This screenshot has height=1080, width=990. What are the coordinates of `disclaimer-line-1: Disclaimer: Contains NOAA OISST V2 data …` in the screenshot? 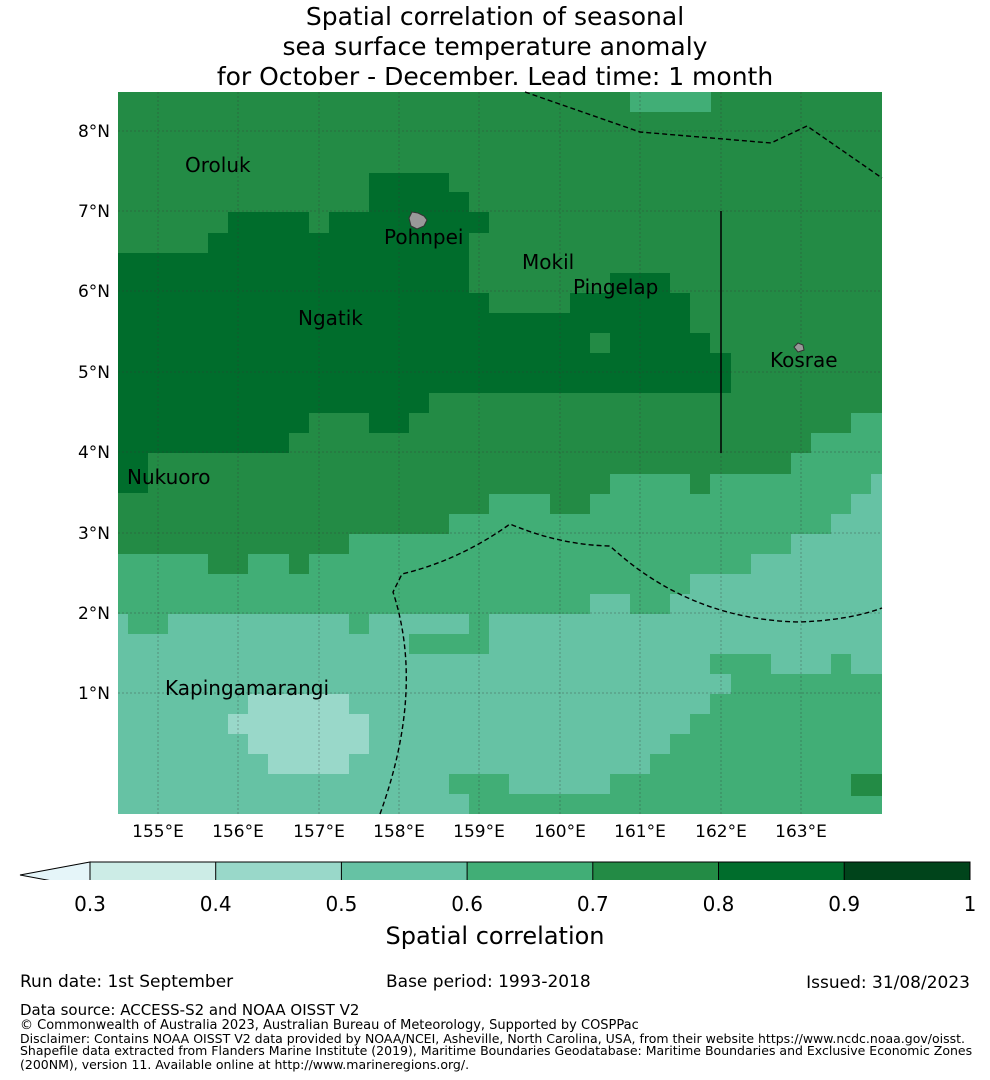 It's located at (492, 1038).